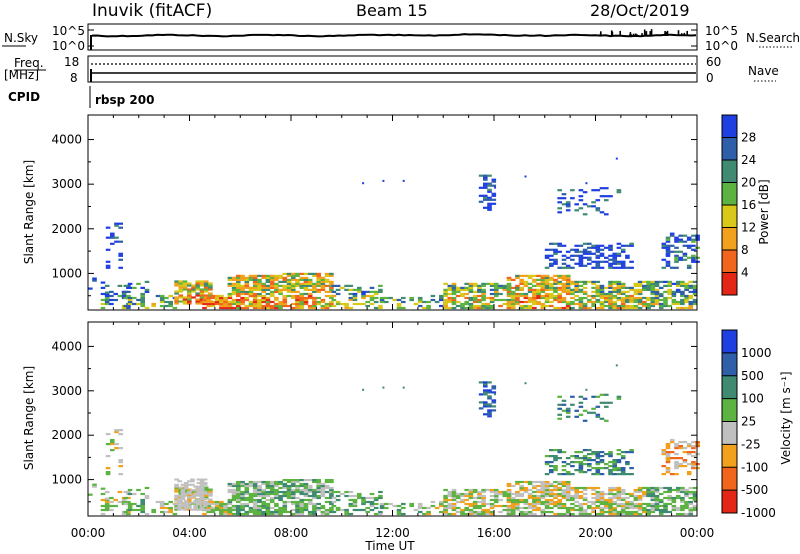 The image size is (800, 554). I want to click on colorbar-swatch, so click(729, 410).